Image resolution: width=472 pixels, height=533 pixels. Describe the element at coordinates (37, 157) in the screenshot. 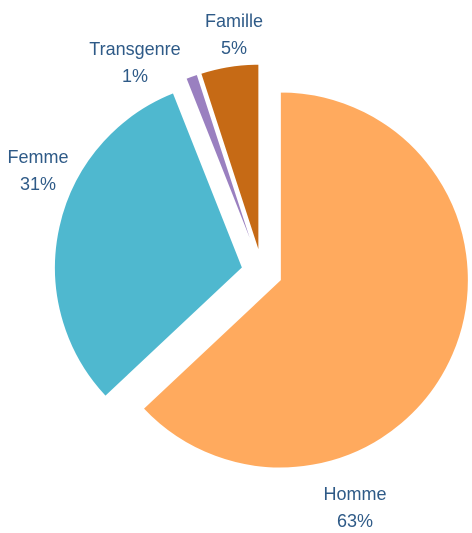

I see `slice-category-label: Femme` at that location.